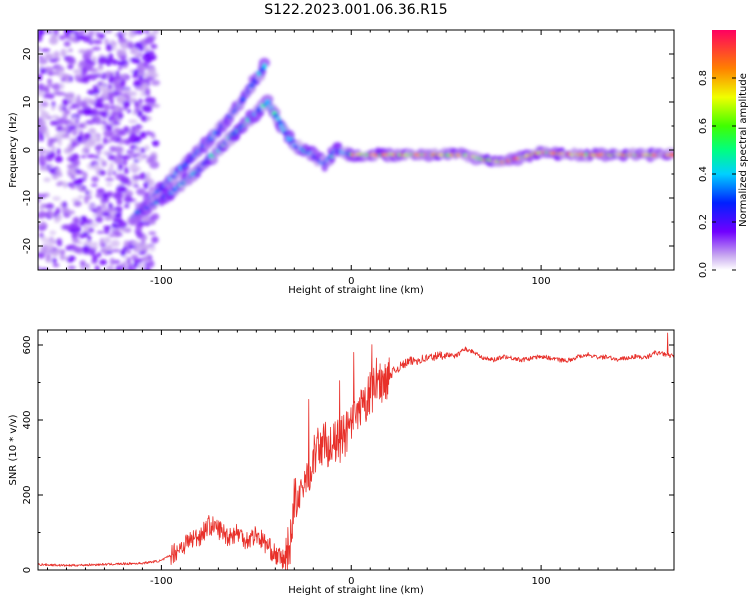  What do you see at coordinates (13, 150) in the screenshot?
I see `spectrogram-ylabel: Frequency (Hz)` at bounding box center [13, 150].